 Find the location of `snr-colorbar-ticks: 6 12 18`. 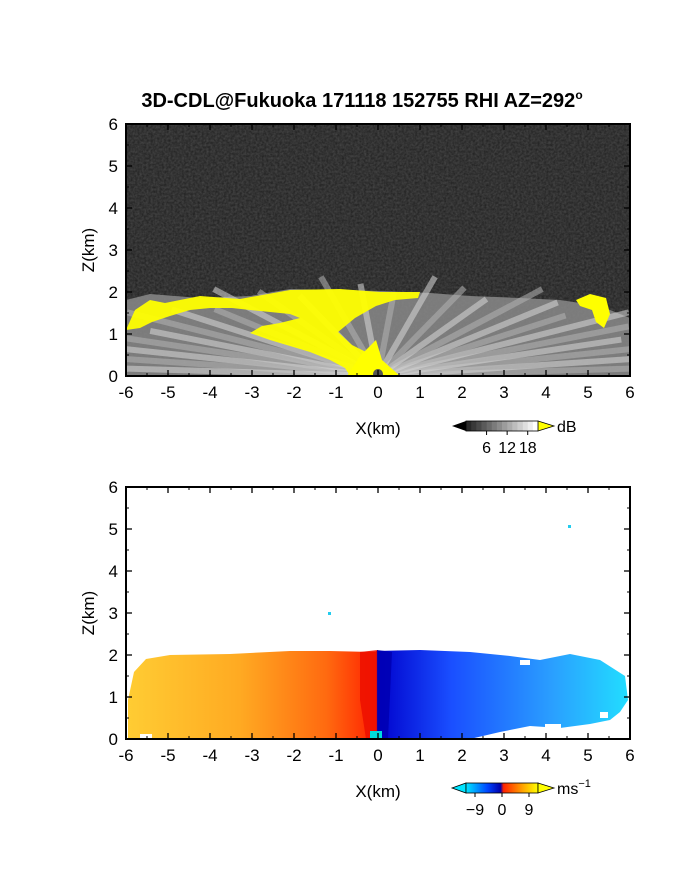

snr-colorbar-ticks: 6 12 18 is located at coordinates (509, 444).